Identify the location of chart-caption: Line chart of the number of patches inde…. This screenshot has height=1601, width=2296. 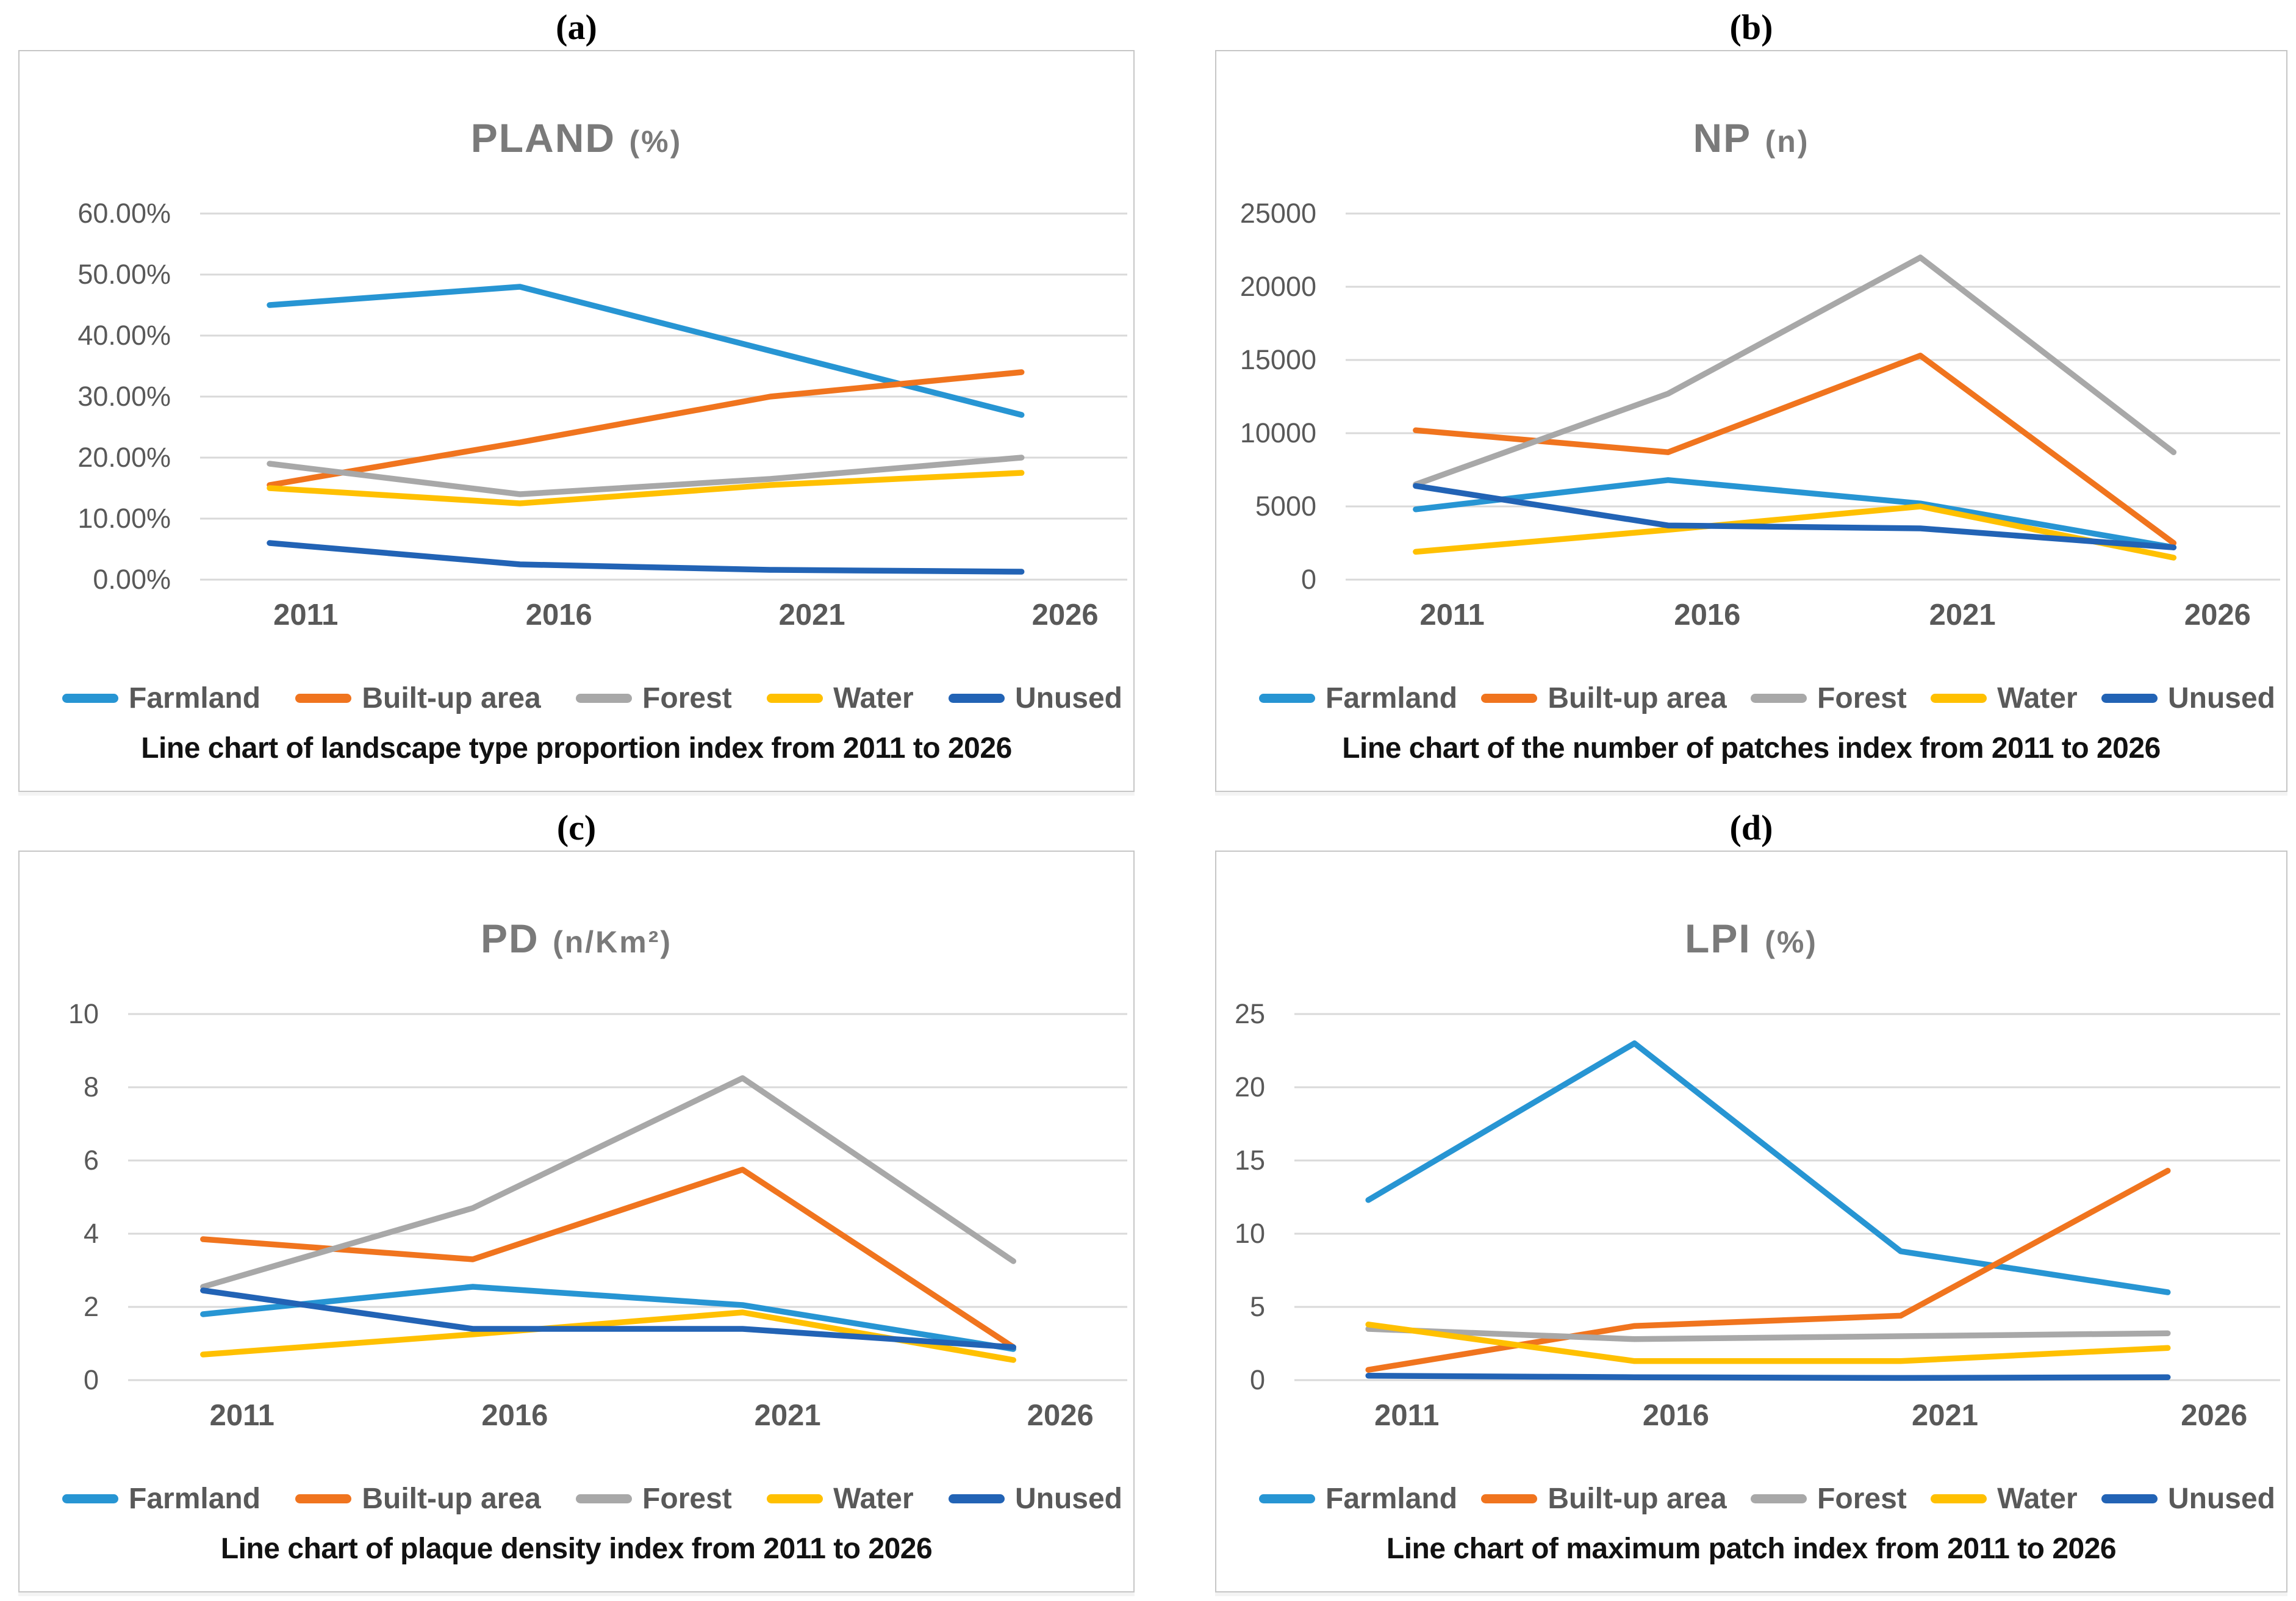
(1751, 748).